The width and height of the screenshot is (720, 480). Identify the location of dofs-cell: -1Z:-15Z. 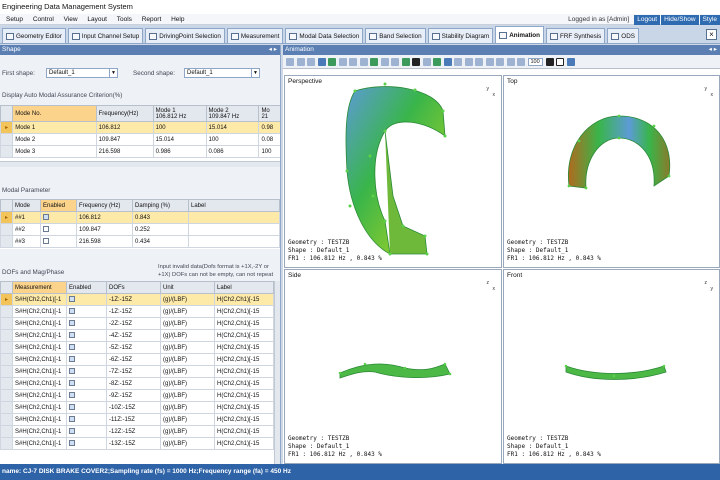
(133, 299).